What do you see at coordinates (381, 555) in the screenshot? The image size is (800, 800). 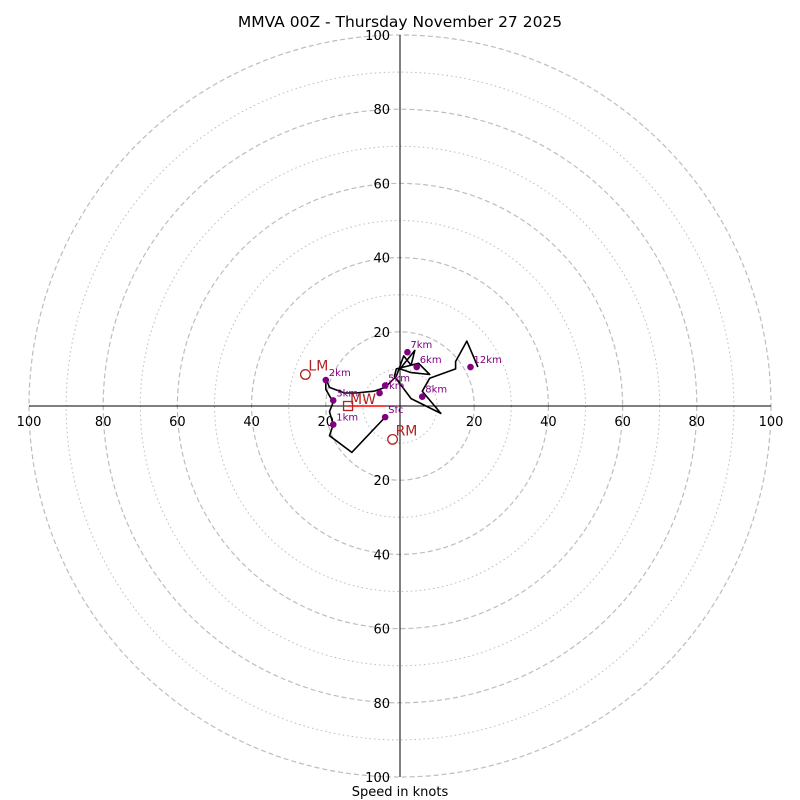 I see `y-tick-bottom-40: 40` at bounding box center [381, 555].